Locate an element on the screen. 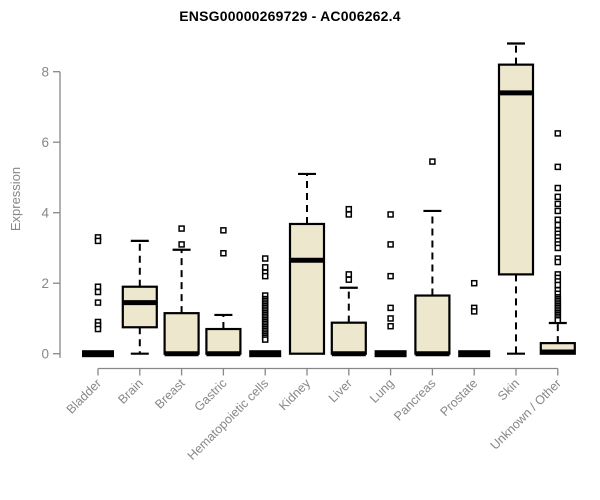 The height and width of the screenshot is (500, 600). x-tick-label: Hematopoietic cells is located at coordinates (228, 419).